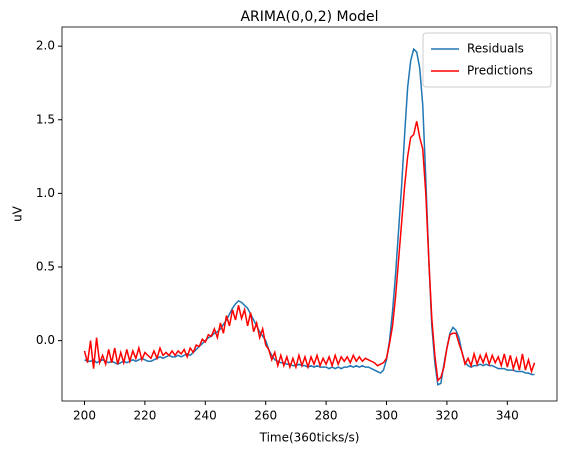  Describe the element at coordinates (265, 416) in the screenshot. I see `x-tick-label: 260` at that location.